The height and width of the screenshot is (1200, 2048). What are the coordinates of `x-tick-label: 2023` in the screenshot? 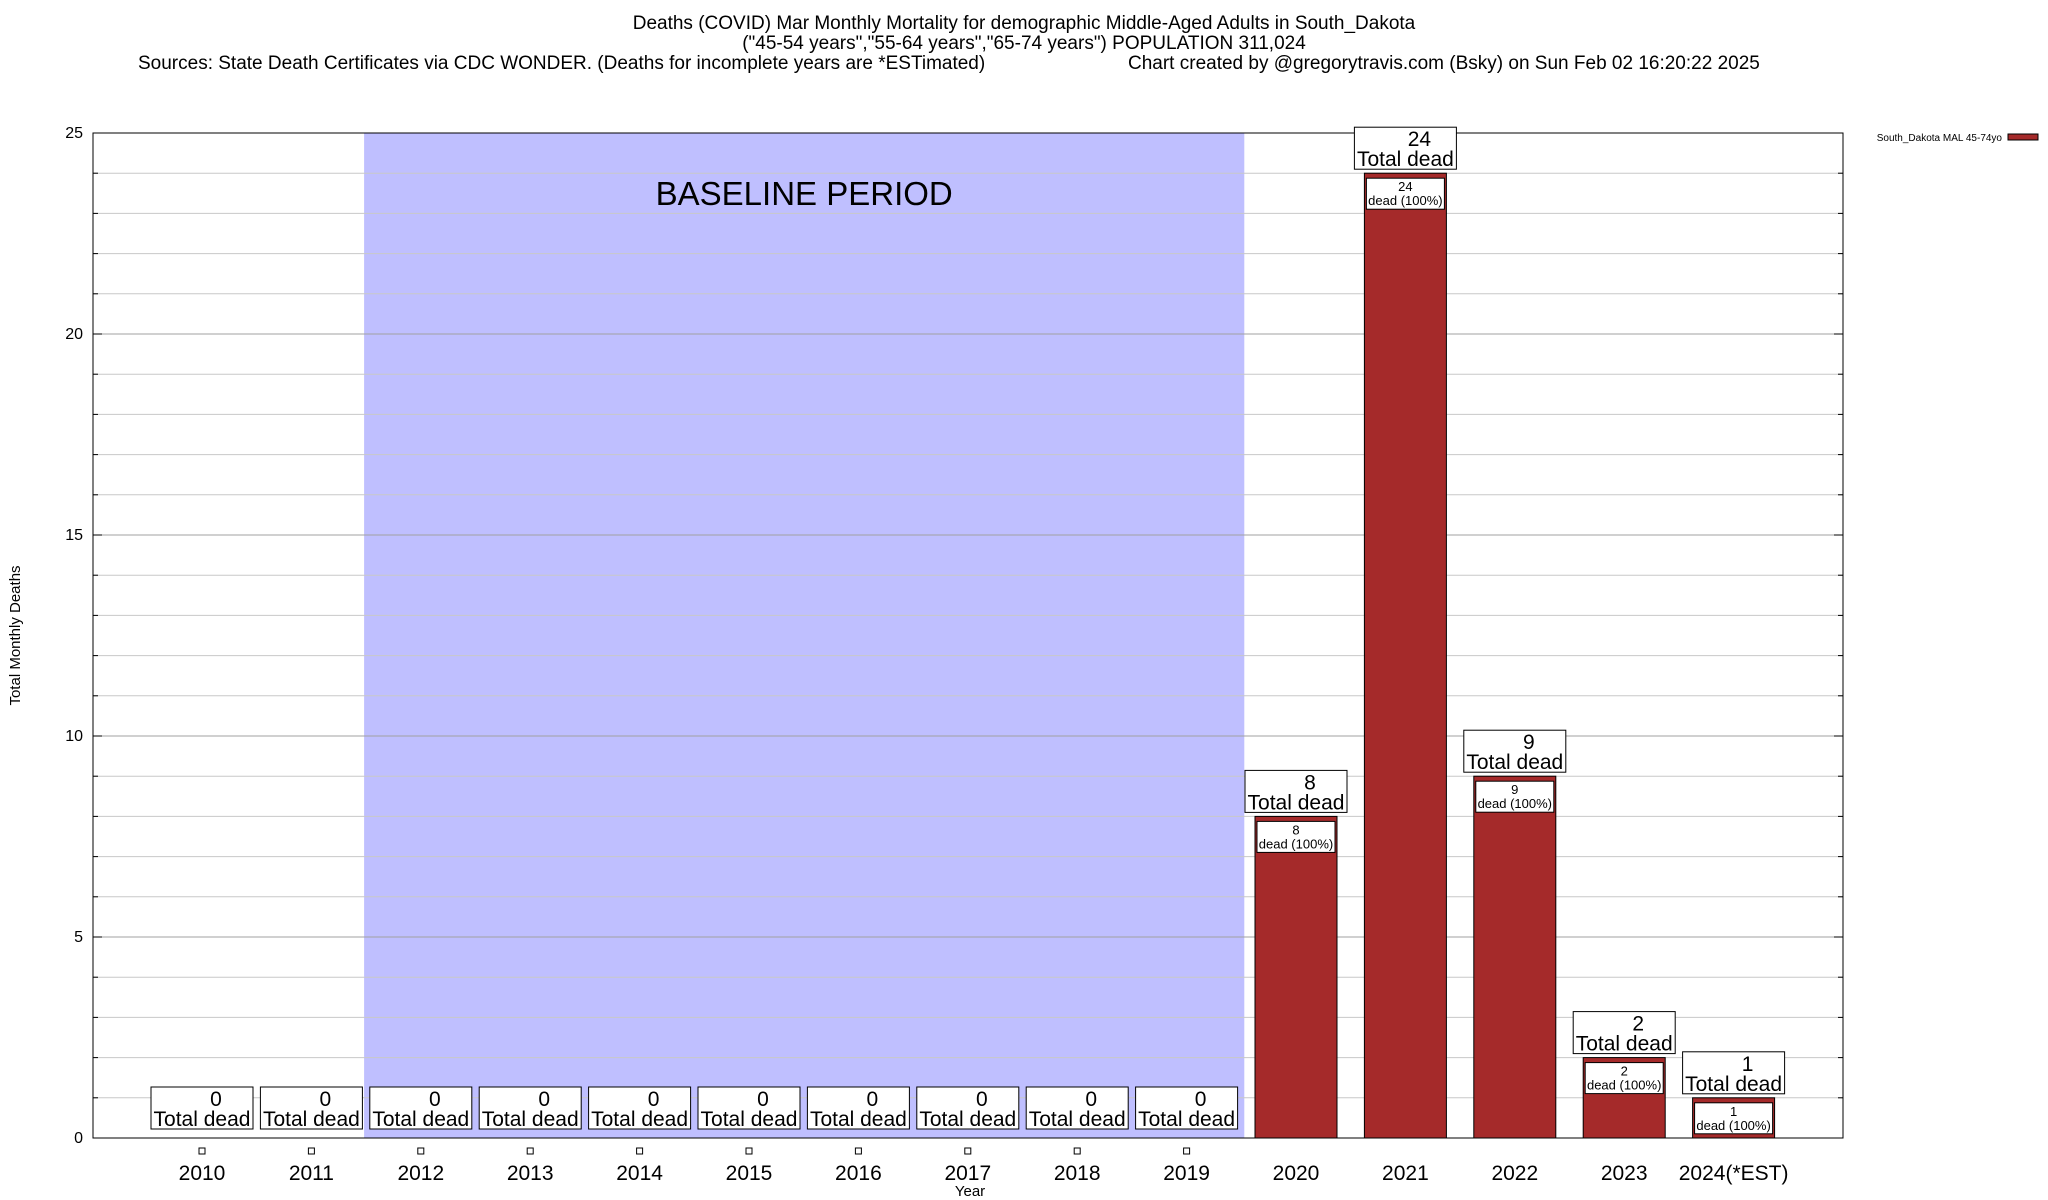 It's located at (1624, 1173).